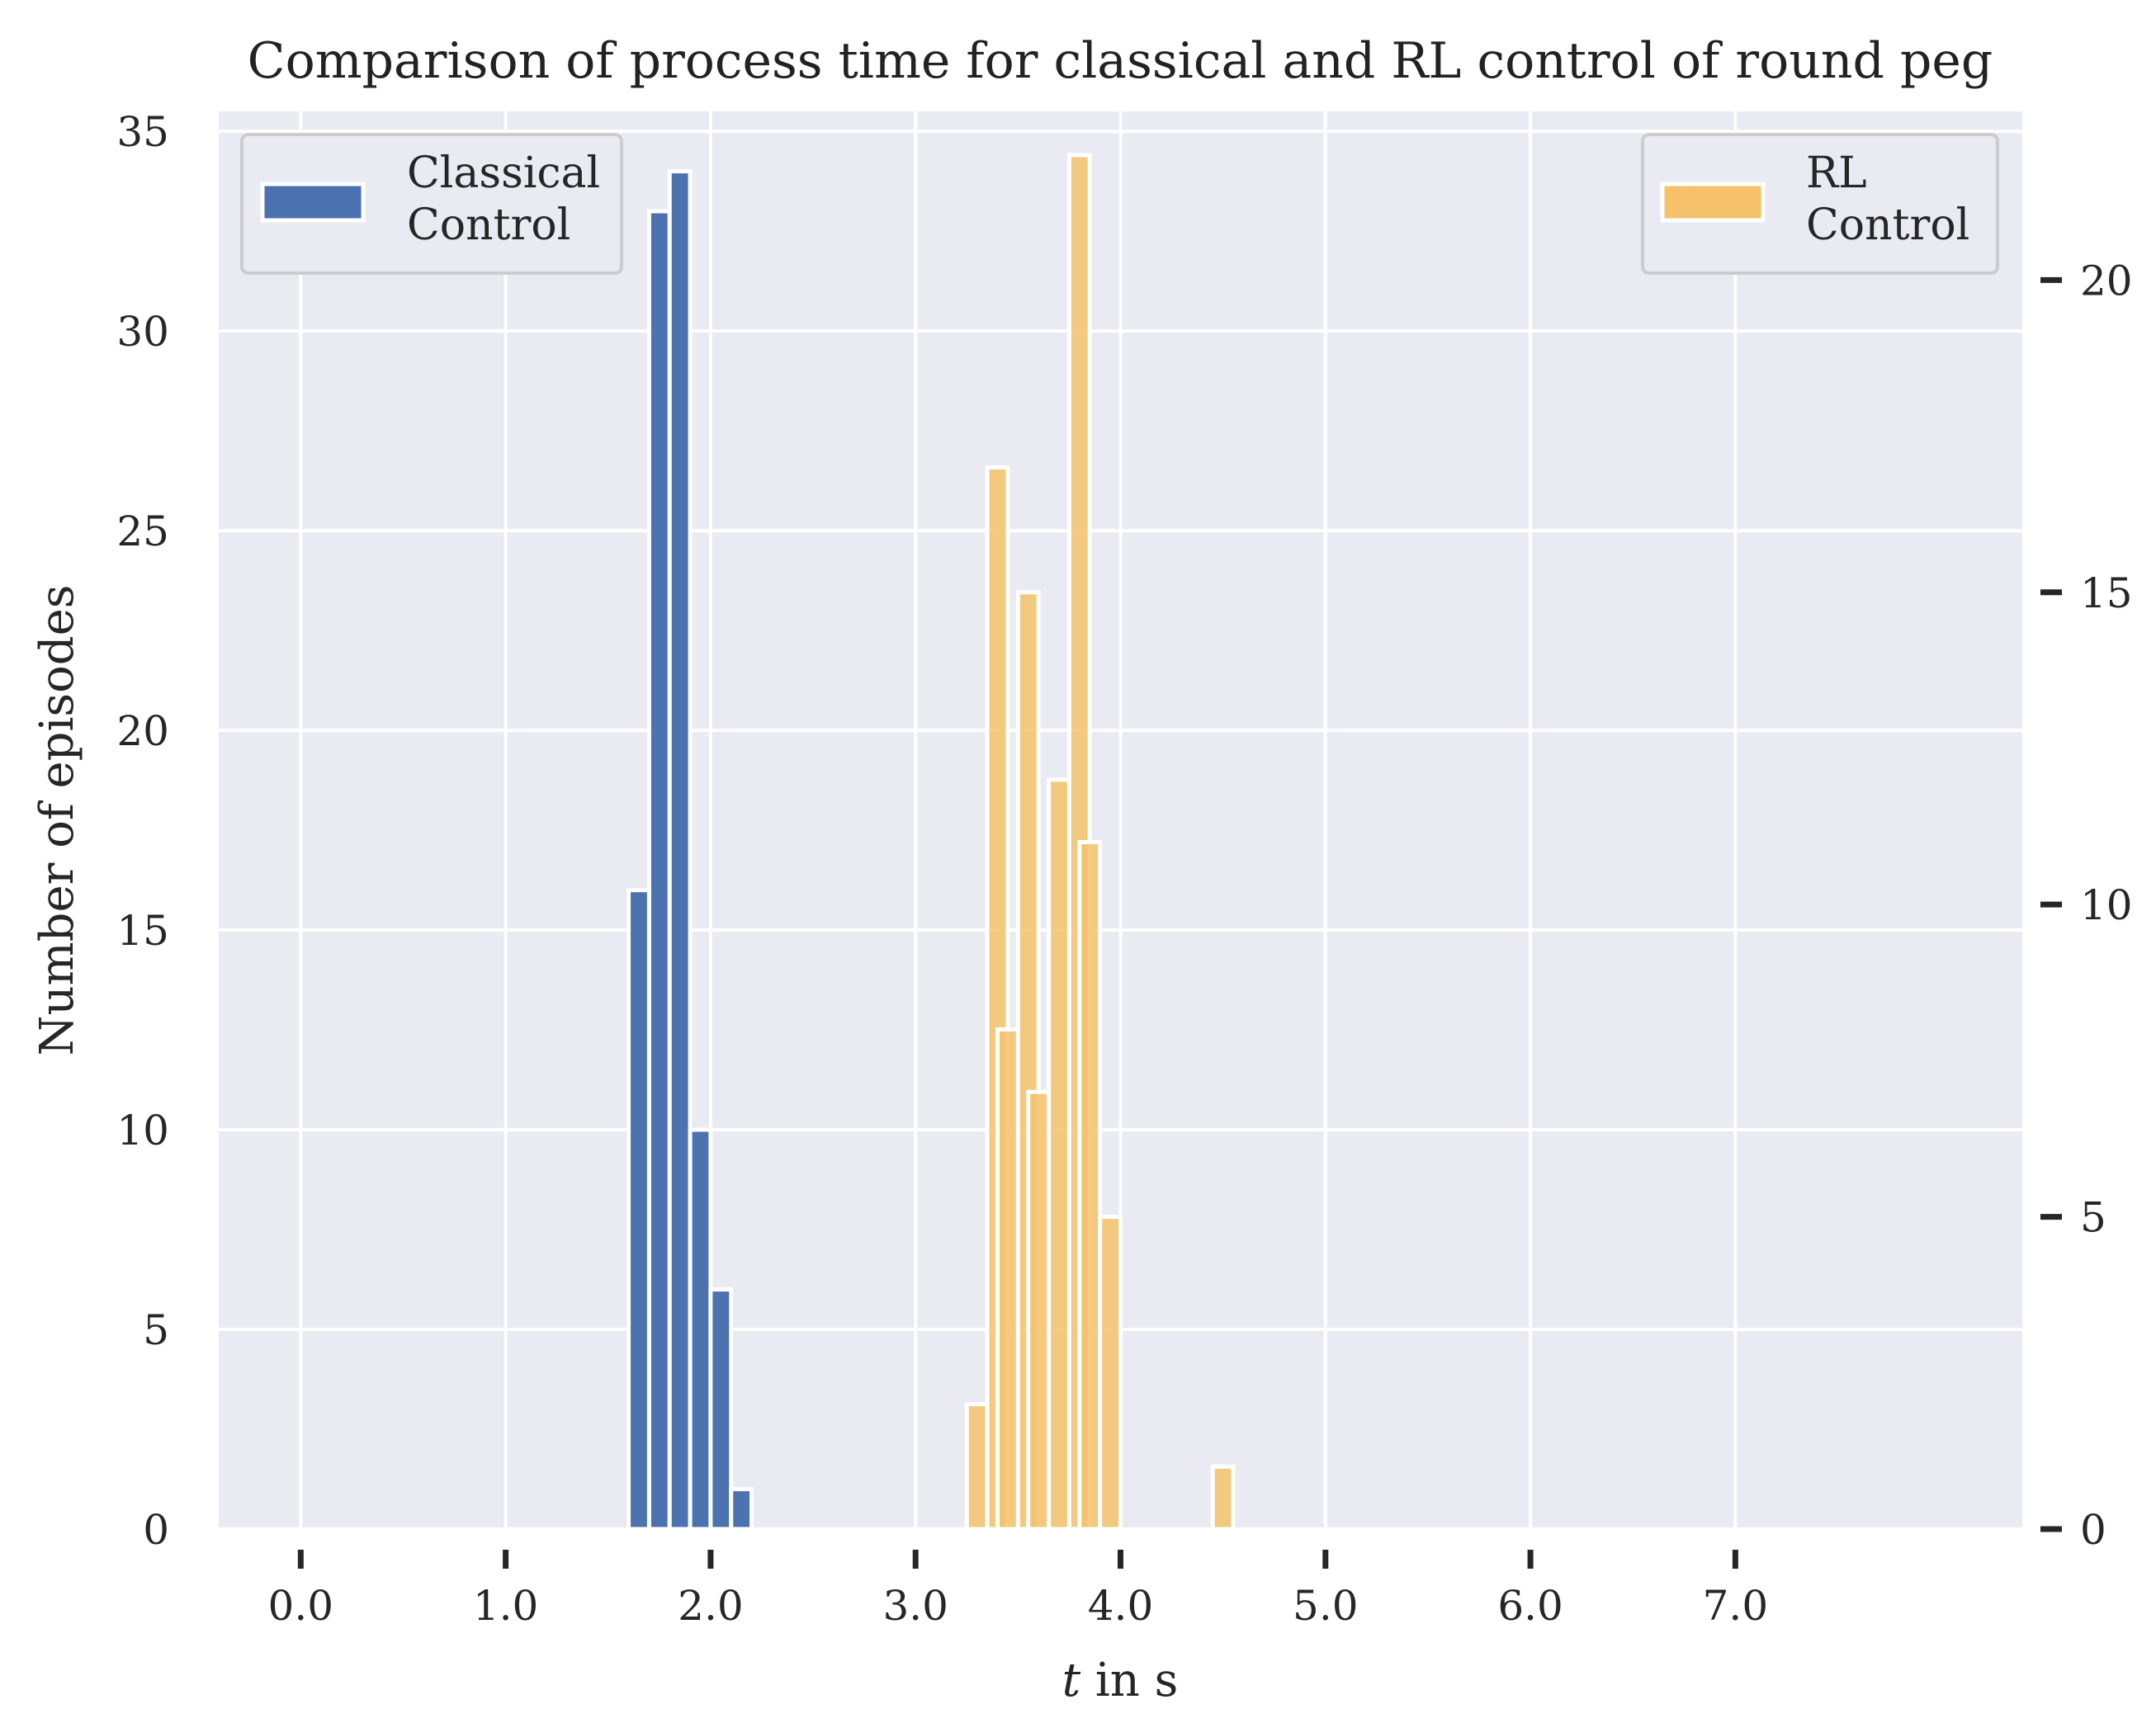 Image resolution: width=2156 pixels, height=1723 pixels. What do you see at coordinates (142, 731) in the screenshot?
I see `left-y-tick-label-4: 20` at bounding box center [142, 731].